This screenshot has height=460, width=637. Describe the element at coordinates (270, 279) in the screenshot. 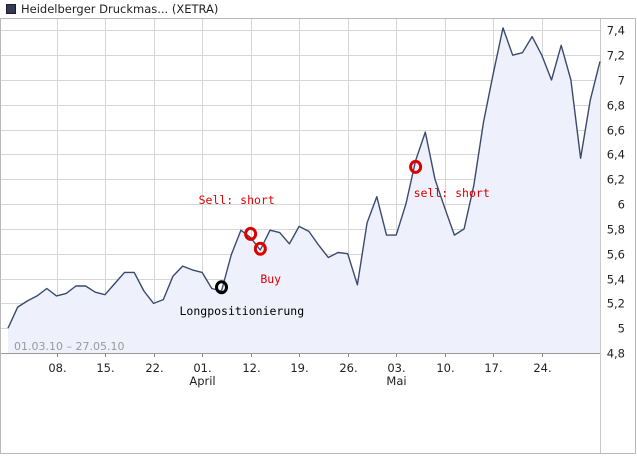

I see `annotation-label: Buy` at that location.